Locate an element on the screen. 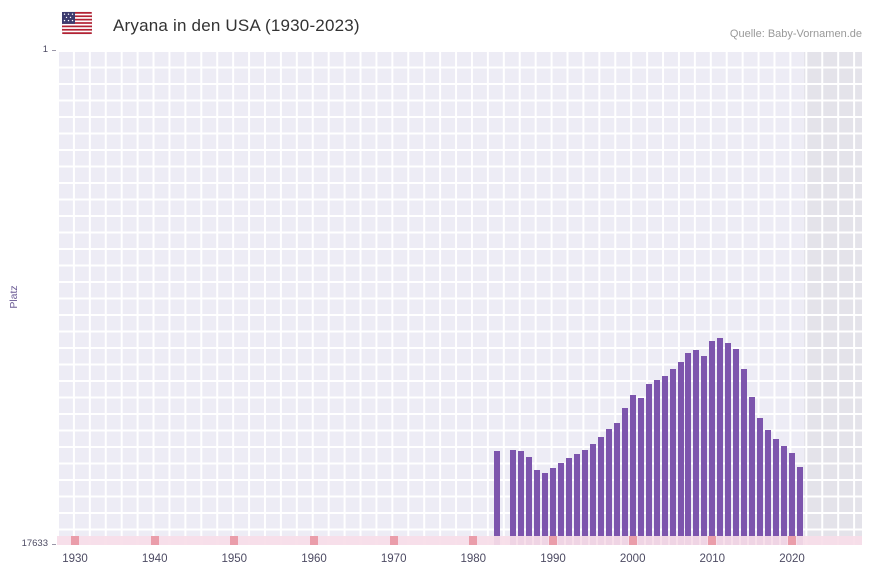 The height and width of the screenshot is (587, 873). y-tick-top: 1 is located at coordinates (45, 49).